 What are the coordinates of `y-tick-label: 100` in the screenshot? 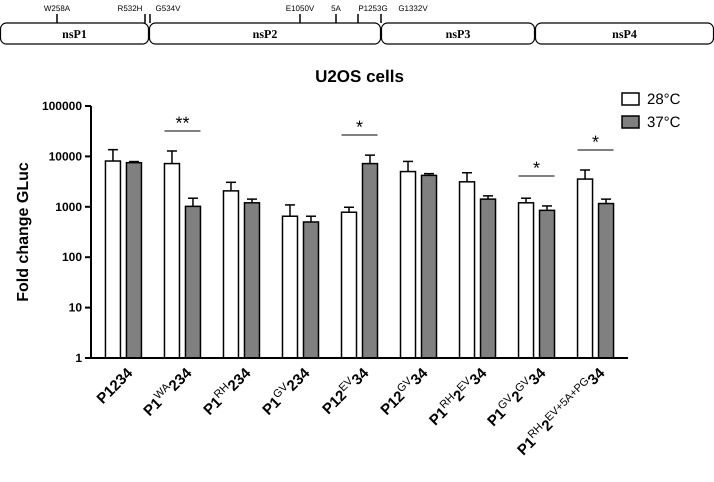 It's located at (72, 257).